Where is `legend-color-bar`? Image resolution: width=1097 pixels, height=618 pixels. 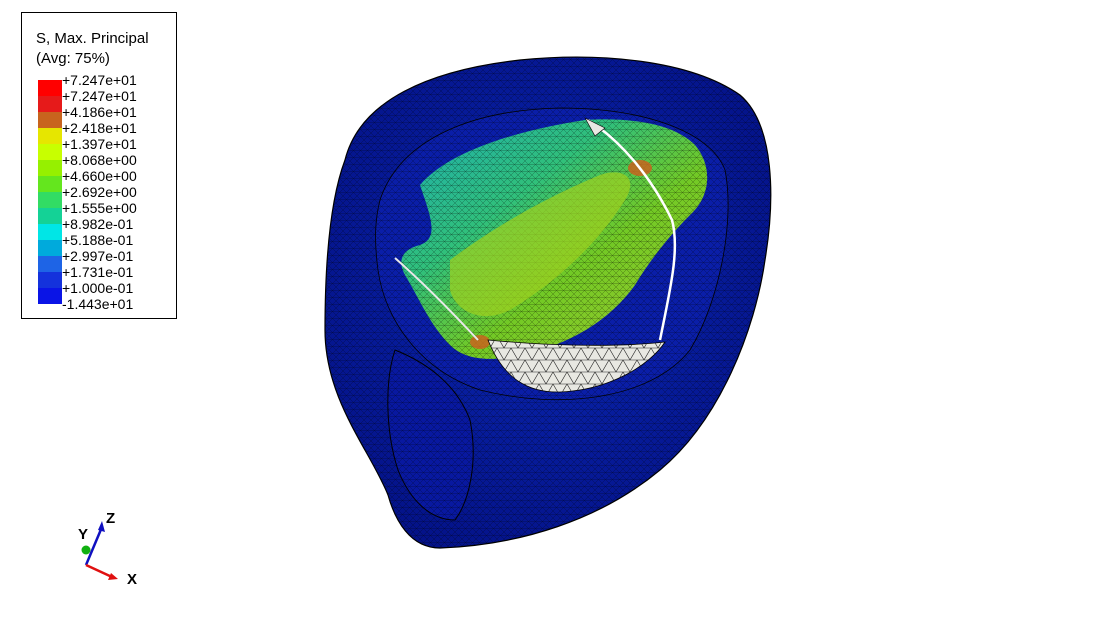 legend-color-bar is located at coordinates (50, 192).